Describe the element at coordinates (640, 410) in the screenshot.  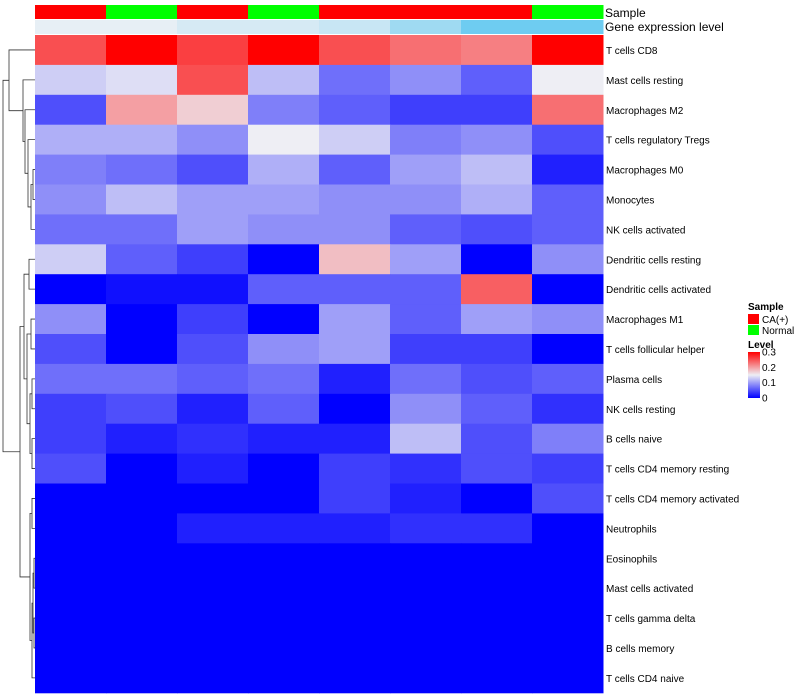
I see `row-label: NK cells resting` at that location.